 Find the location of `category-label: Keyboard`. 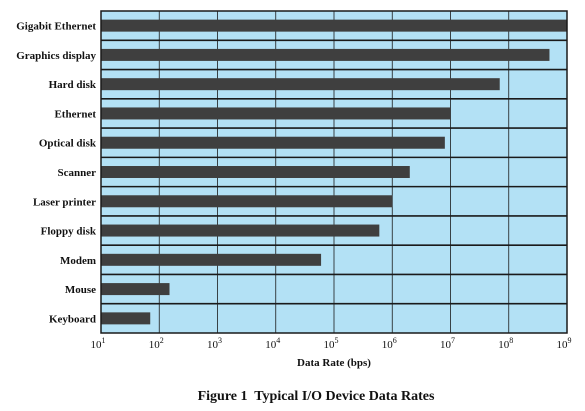

category-label: Keyboard is located at coordinates (72, 319).